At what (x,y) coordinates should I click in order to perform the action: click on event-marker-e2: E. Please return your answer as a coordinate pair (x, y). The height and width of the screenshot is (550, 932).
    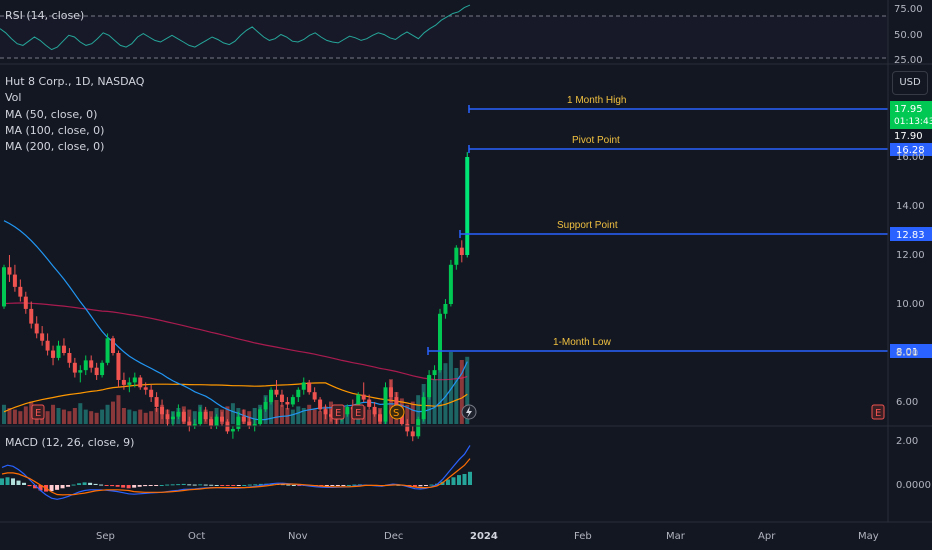
    Looking at the image, I should click on (338, 412).